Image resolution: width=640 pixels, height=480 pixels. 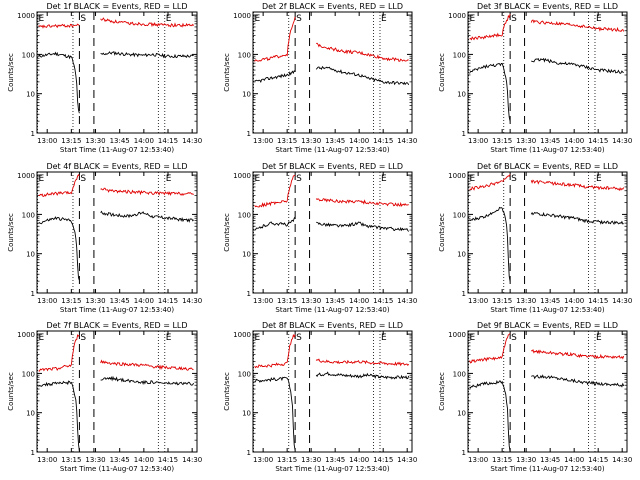 What do you see at coordinates (526, 141) in the screenshot?
I see `x-tick-label: 13:30` at bounding box center [526, 141].